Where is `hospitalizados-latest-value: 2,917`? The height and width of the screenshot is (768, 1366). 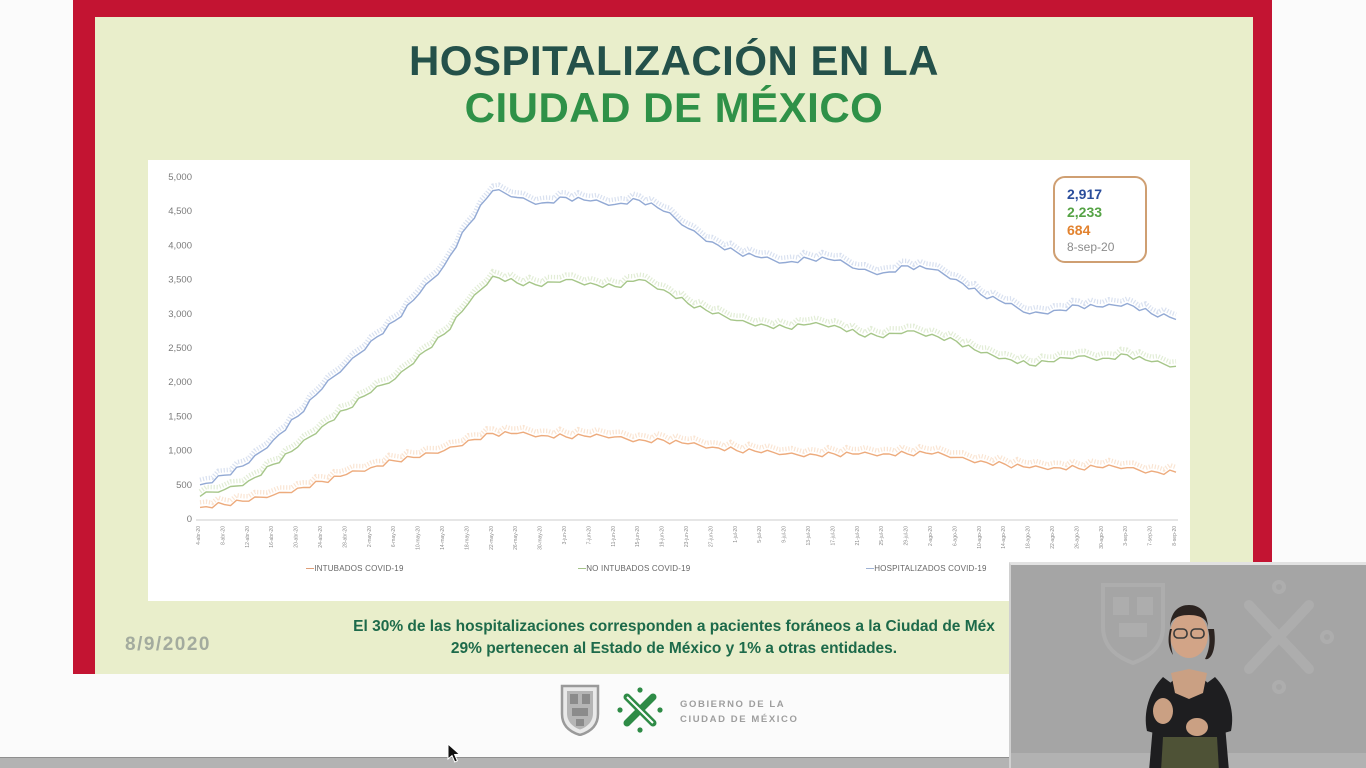 hospitalizados-latest-value: 2,917 is located at coordinates (1085, 194).